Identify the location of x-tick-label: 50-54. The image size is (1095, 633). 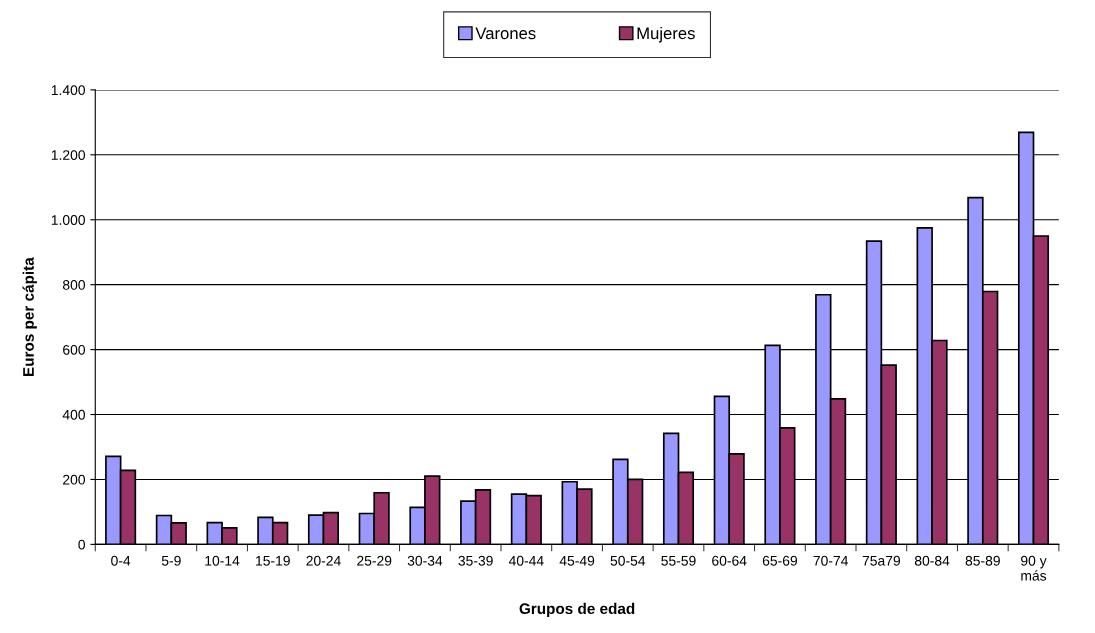
(628, 560).